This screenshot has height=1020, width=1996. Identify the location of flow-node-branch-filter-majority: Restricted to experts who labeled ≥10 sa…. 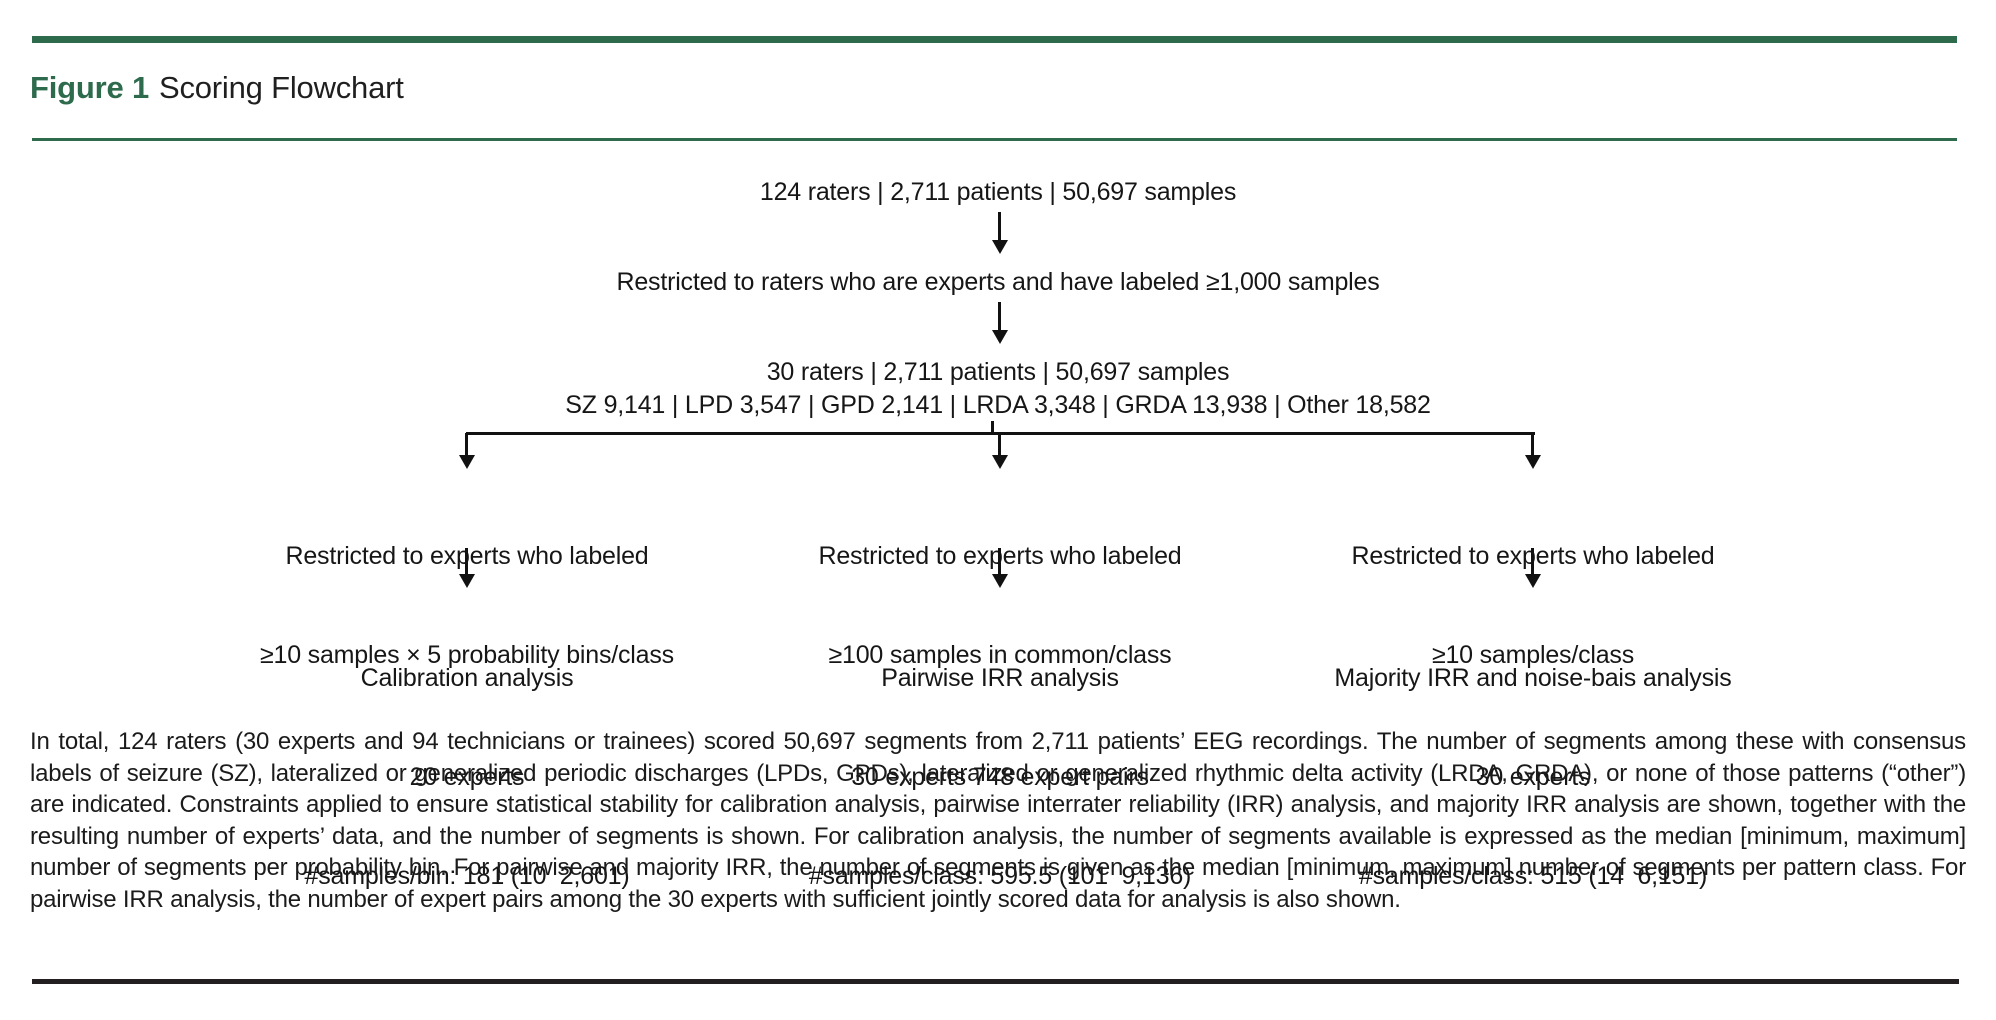
(1533, 606).